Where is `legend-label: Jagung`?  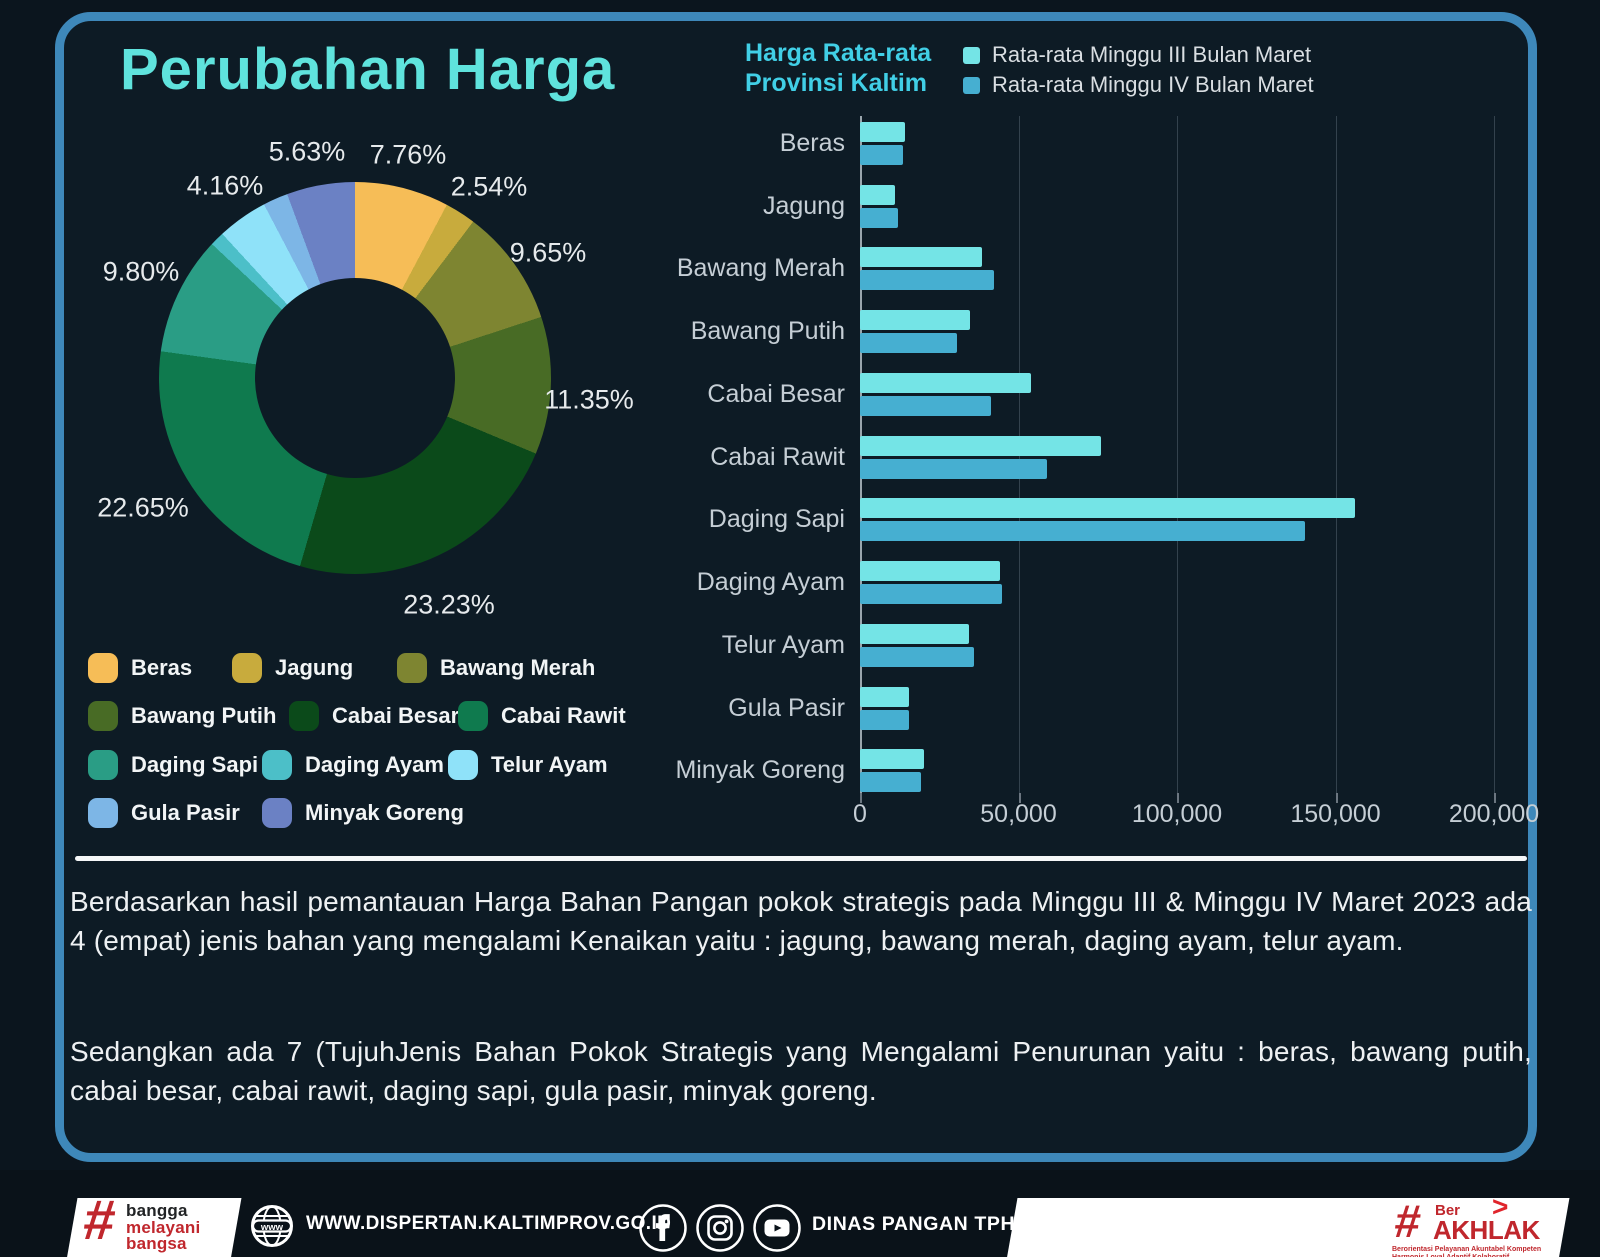 legend-label: Jagung is located at coordinates (314, 667).